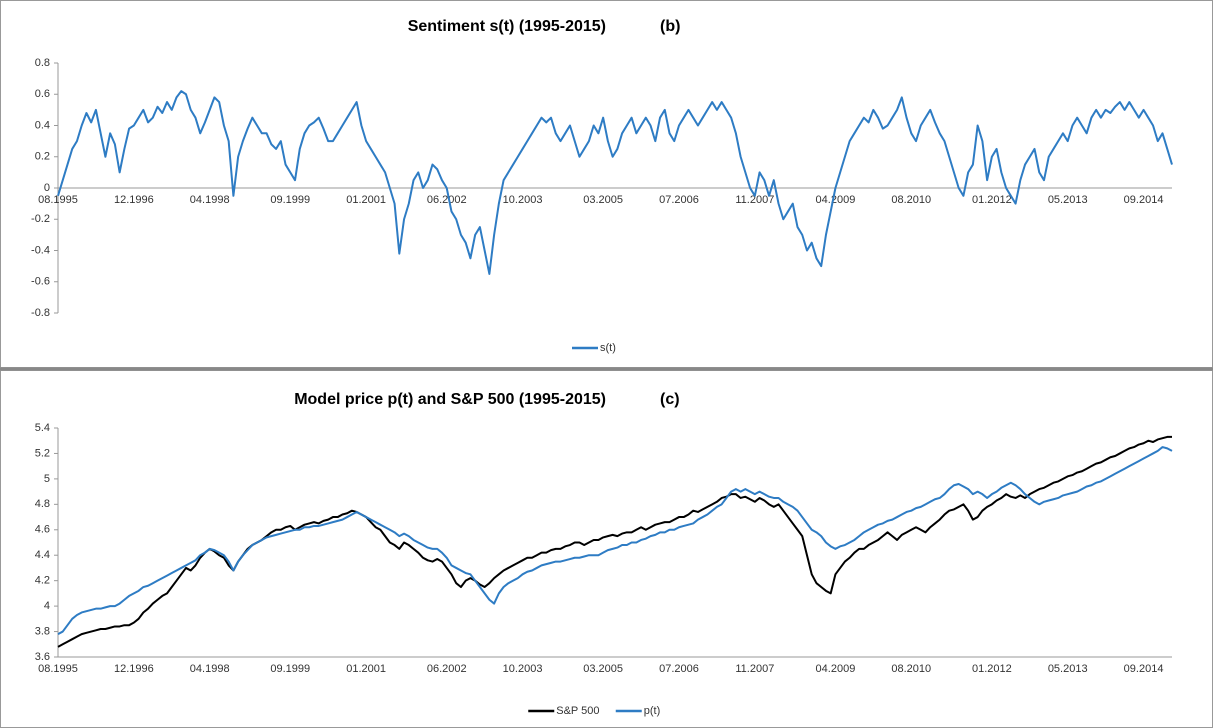 The height and width of the screenshot is (728, 1213). What do you see at coordinates (42, 631) in the screenshot?
I see `y-tick-label: 3.8` at bounding box center [42, 631].